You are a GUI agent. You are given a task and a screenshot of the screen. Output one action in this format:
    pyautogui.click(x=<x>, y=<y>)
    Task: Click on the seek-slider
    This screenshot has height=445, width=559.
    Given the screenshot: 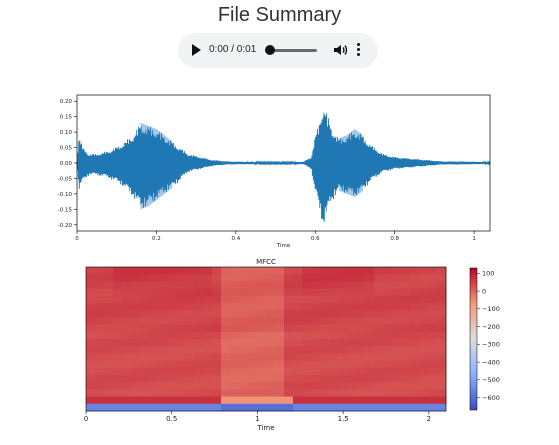 What is the action you would take?
    pyautogui.click(x=291, y=50)
    